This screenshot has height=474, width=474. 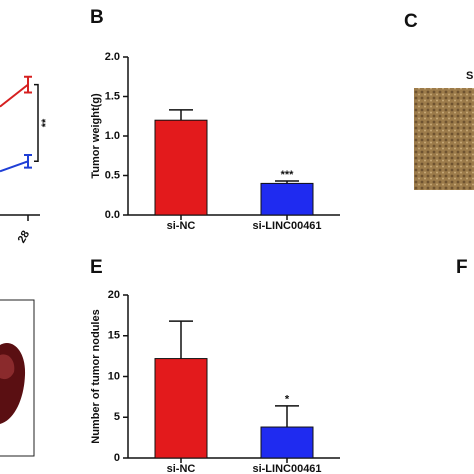 What do you see at coordinates (96, 376) in the screenshot?
I see `y-axis-title: Number of tumor nodules` at bounding box center [96, 376].